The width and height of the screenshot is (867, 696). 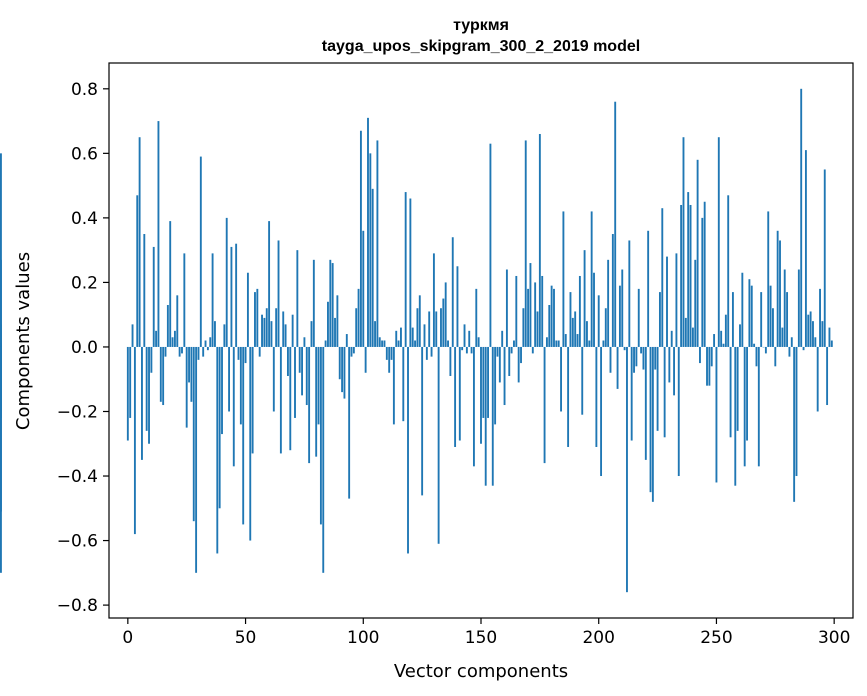 I want to click on bar-undefined, so click(x=1, y=429).